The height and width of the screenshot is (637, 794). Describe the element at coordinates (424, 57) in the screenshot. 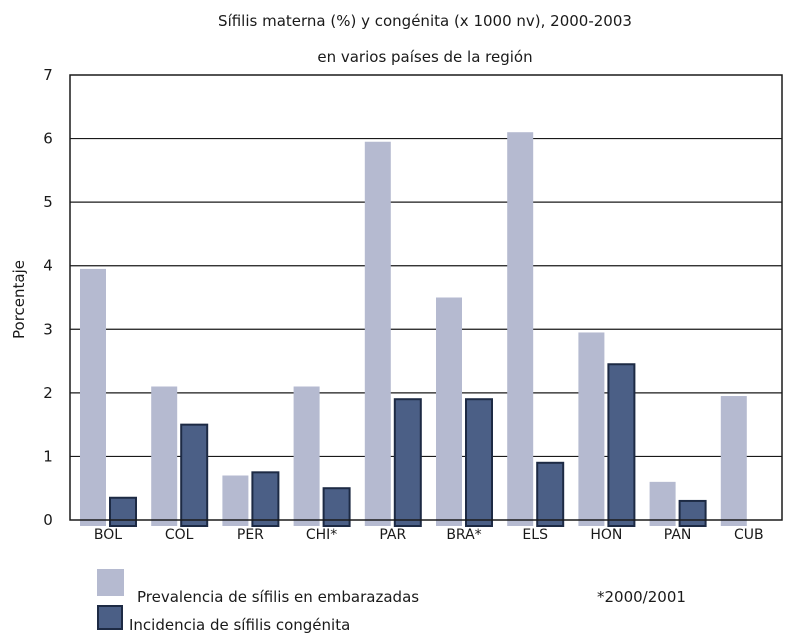

I see `chart-subtitle: en varios países de la región` at that location.